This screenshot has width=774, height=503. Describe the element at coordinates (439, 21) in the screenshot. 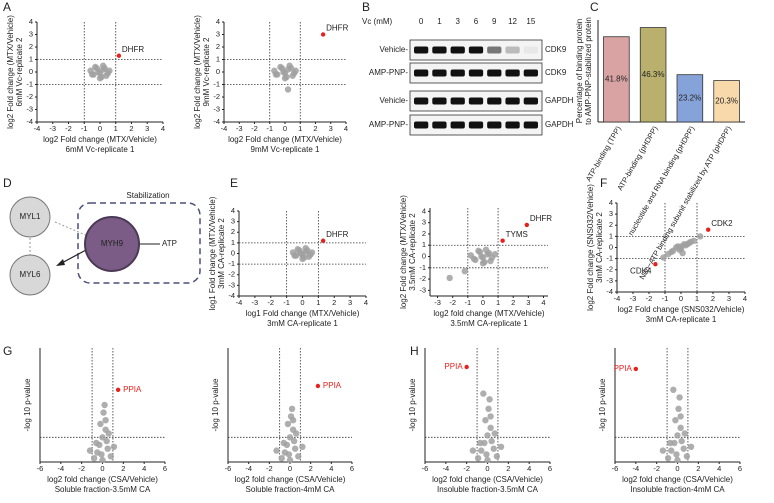

I see `lane-label: 1` at that location.